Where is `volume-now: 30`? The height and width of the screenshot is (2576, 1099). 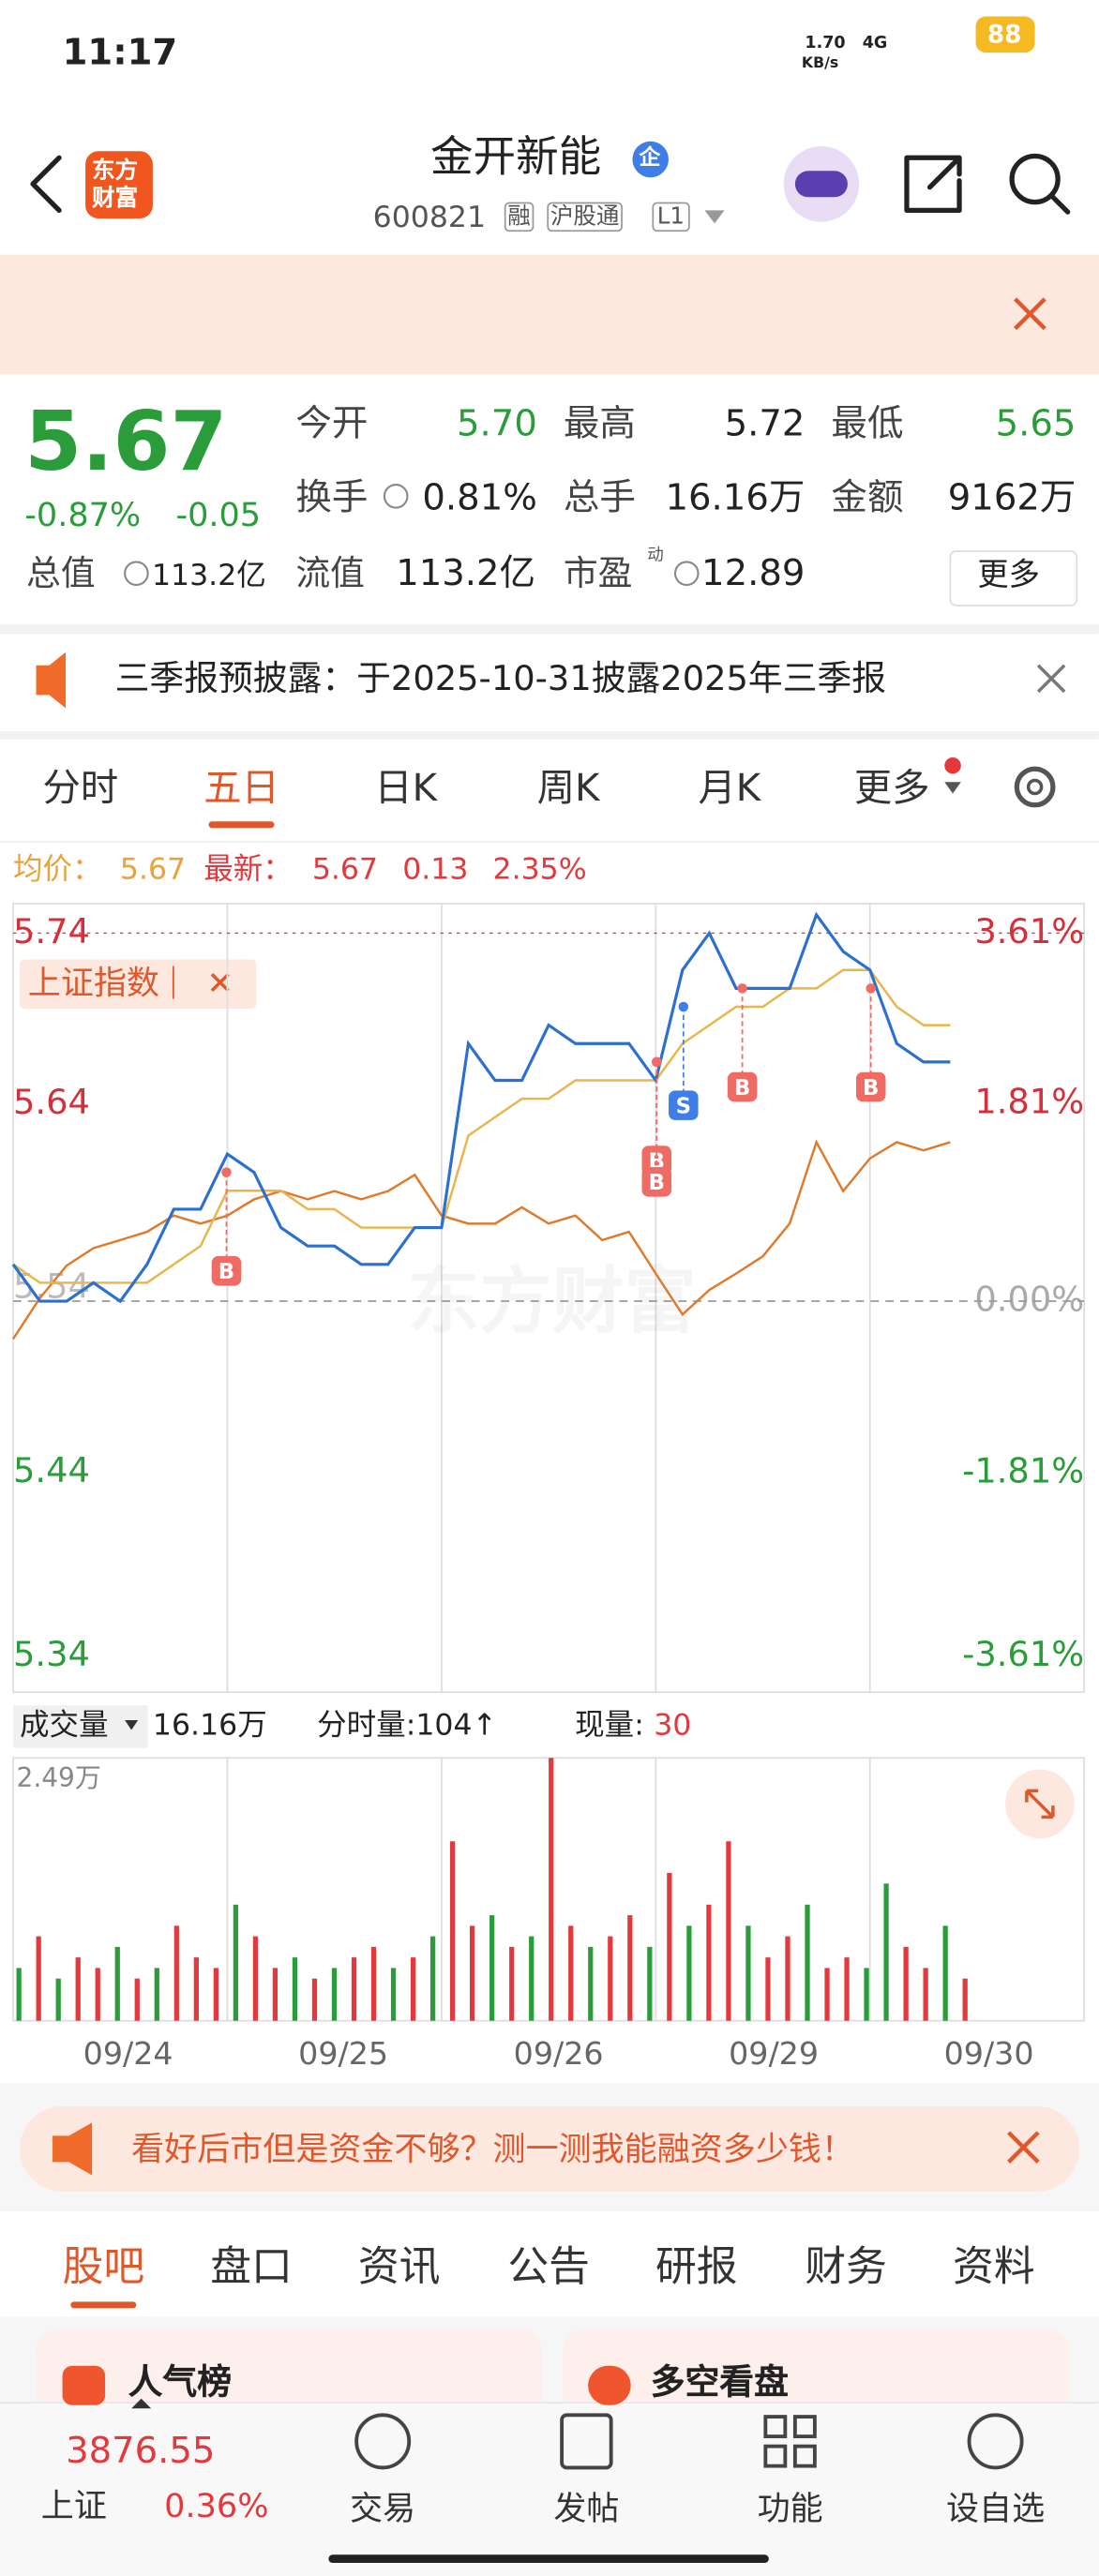
volume-now: 30 is located at coordinates (673, 1726).